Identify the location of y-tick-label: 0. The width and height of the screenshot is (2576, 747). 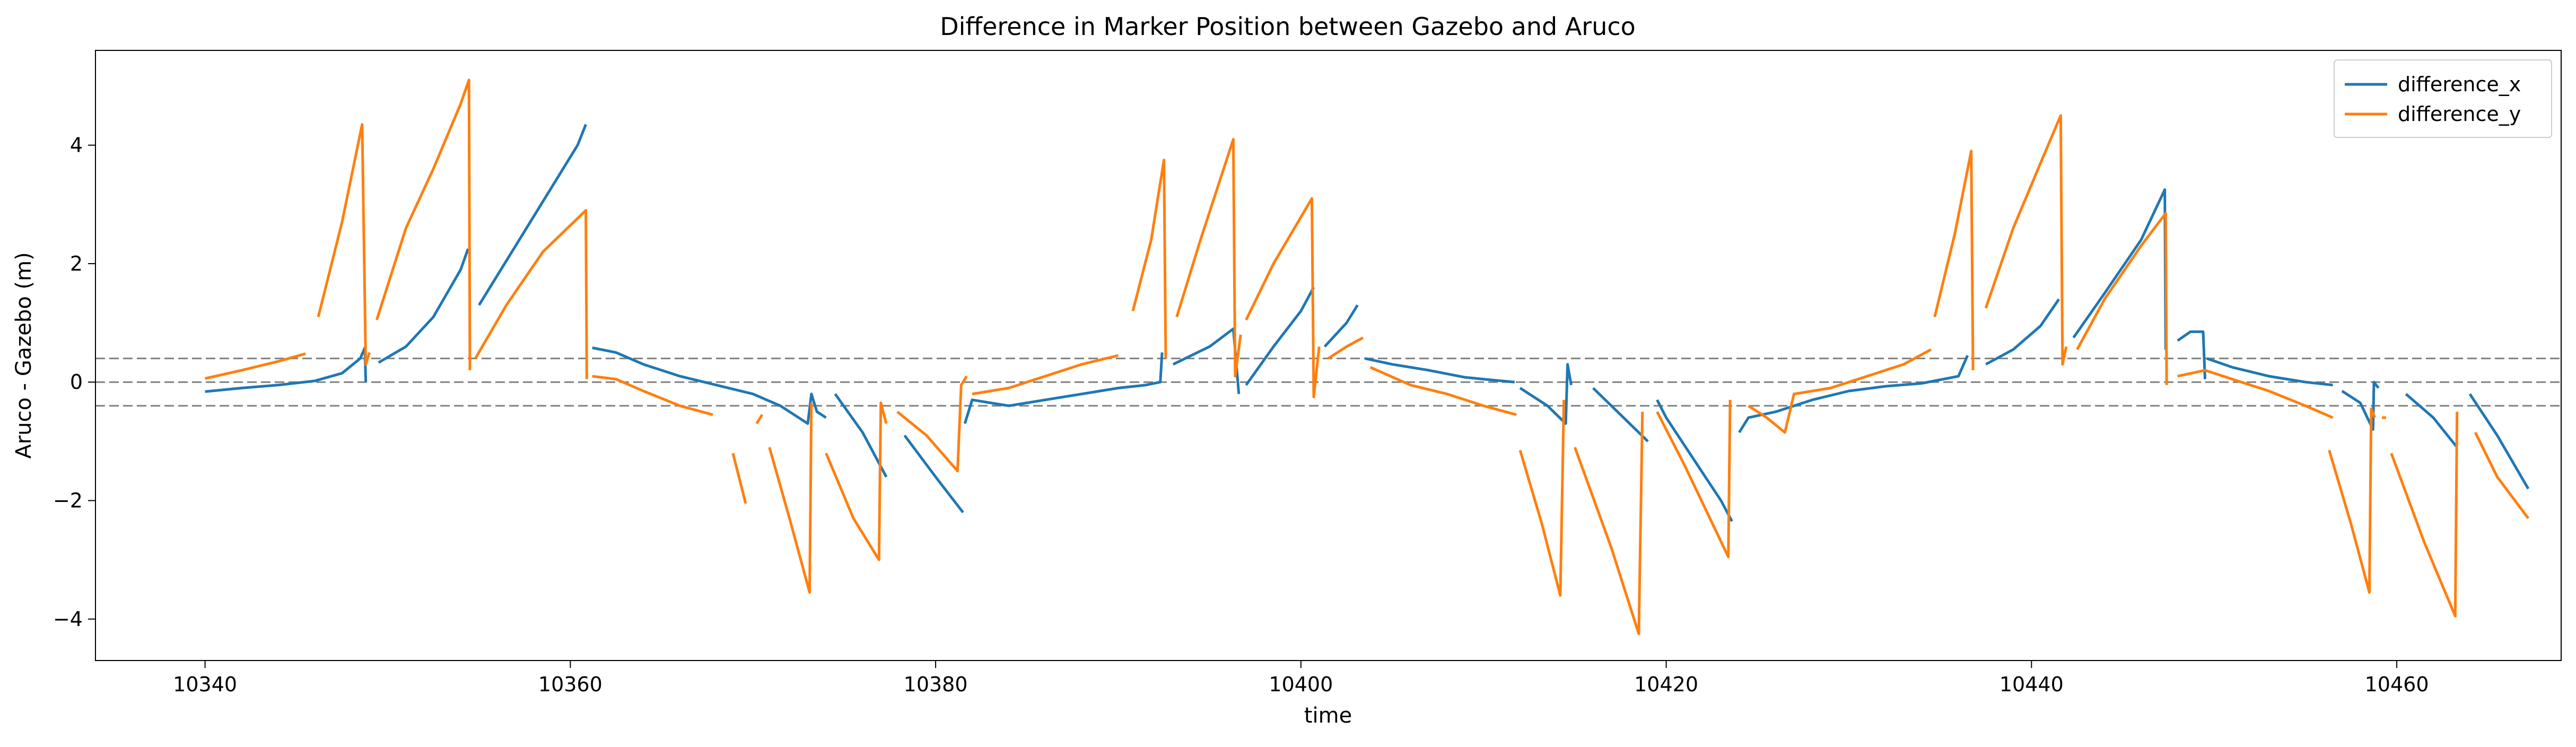
(76, 382).